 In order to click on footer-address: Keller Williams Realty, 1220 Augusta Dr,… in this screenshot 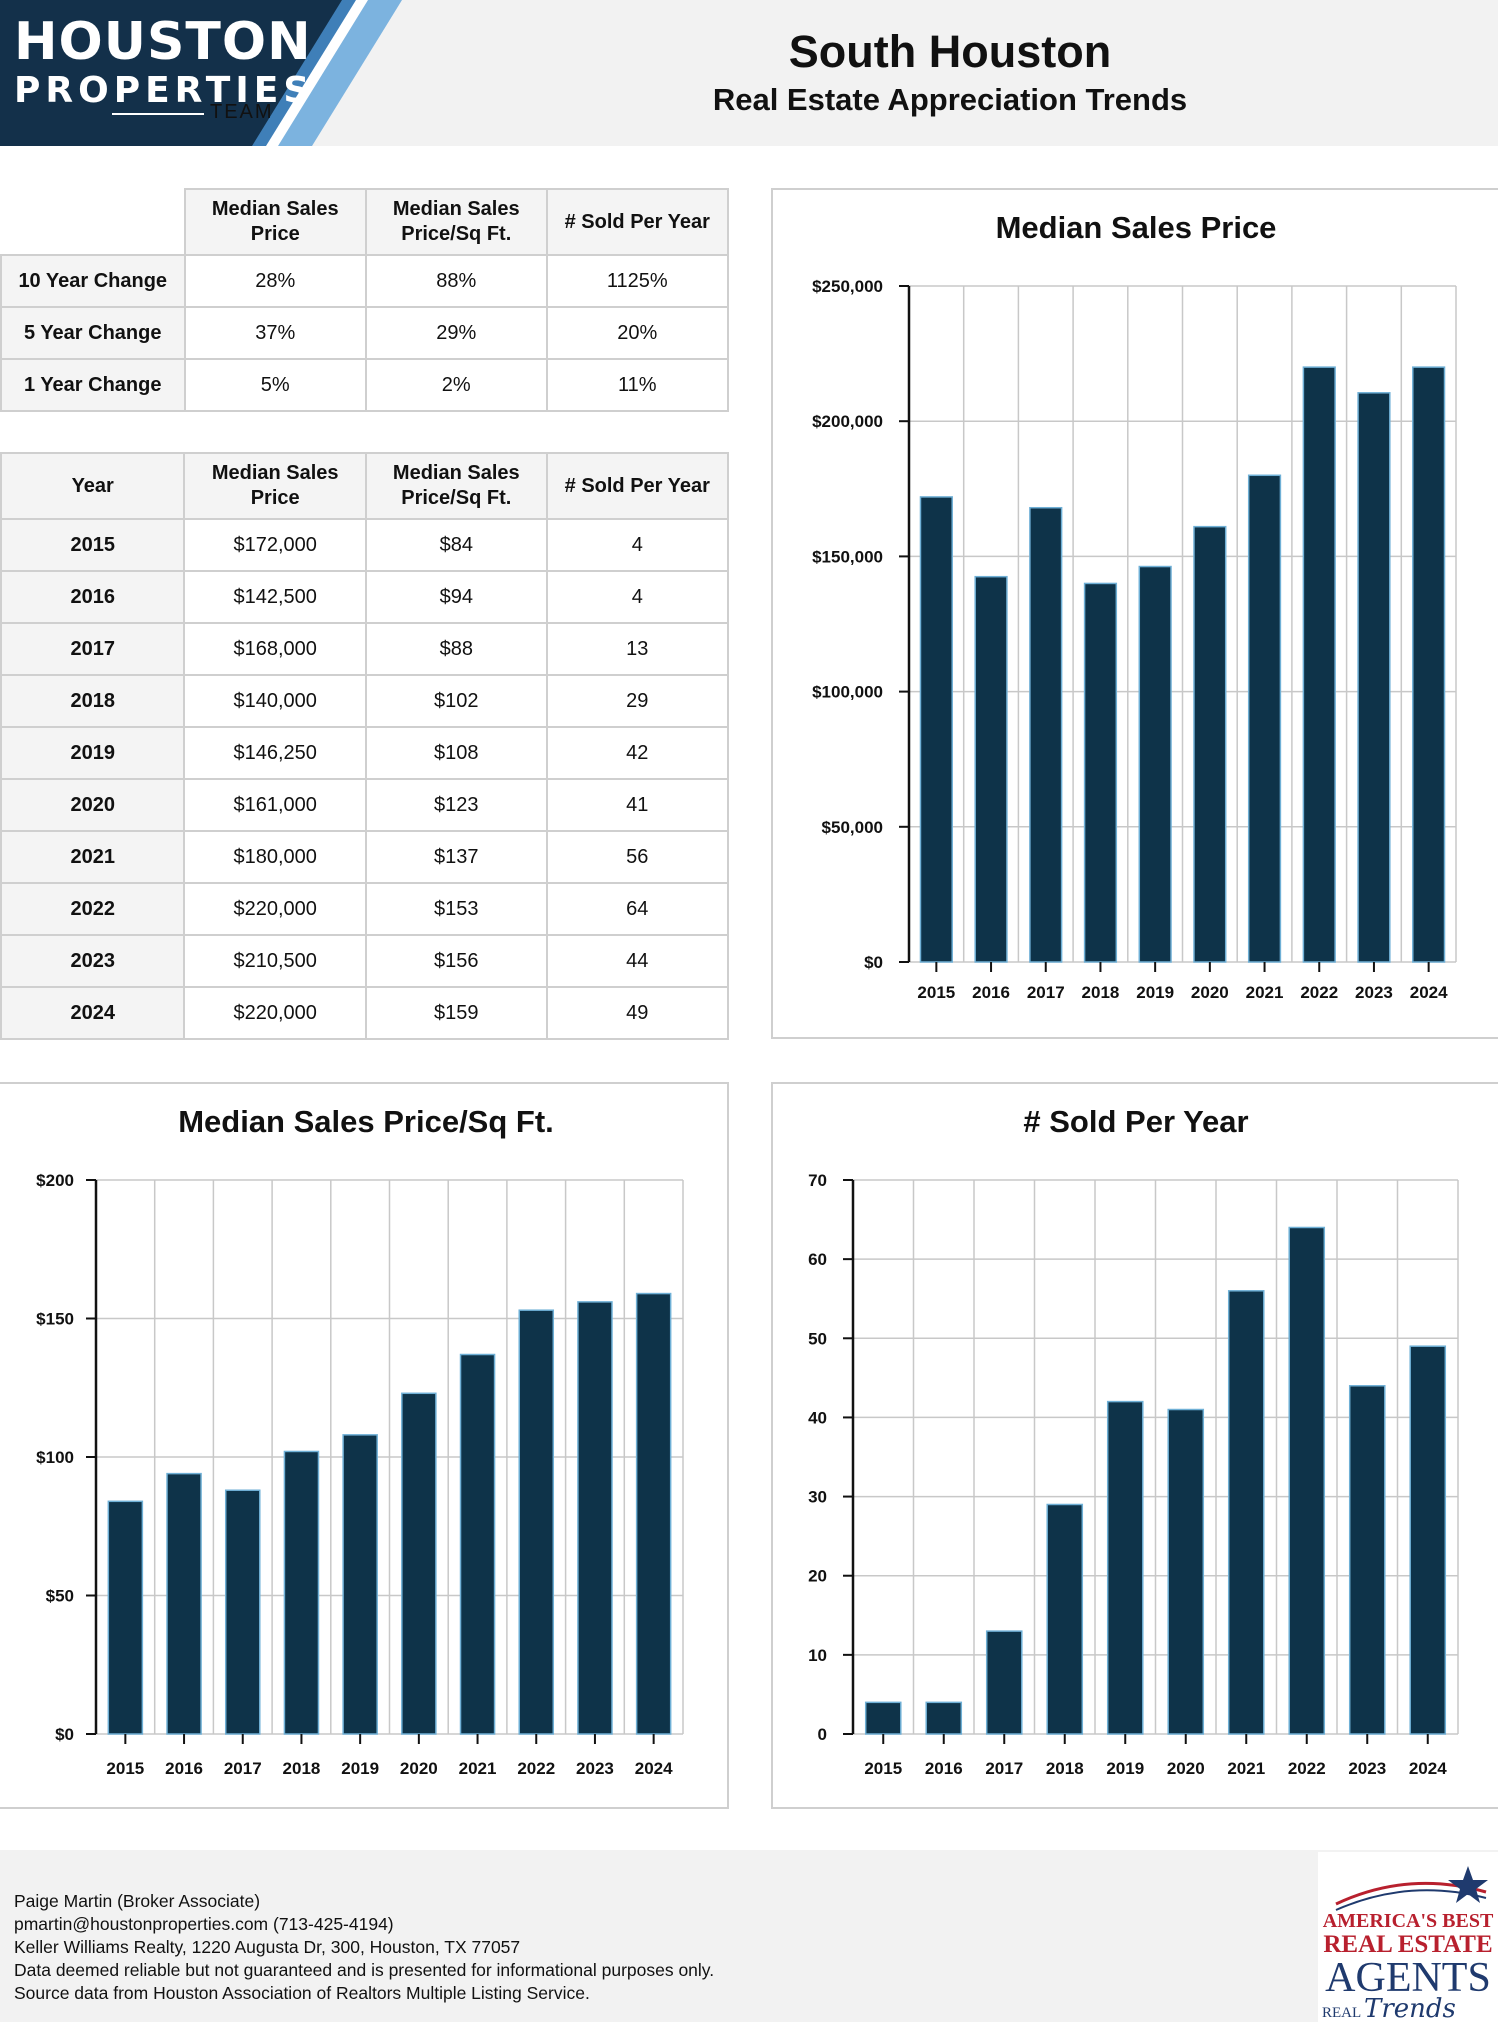, I will do `click(267, 1947)`.